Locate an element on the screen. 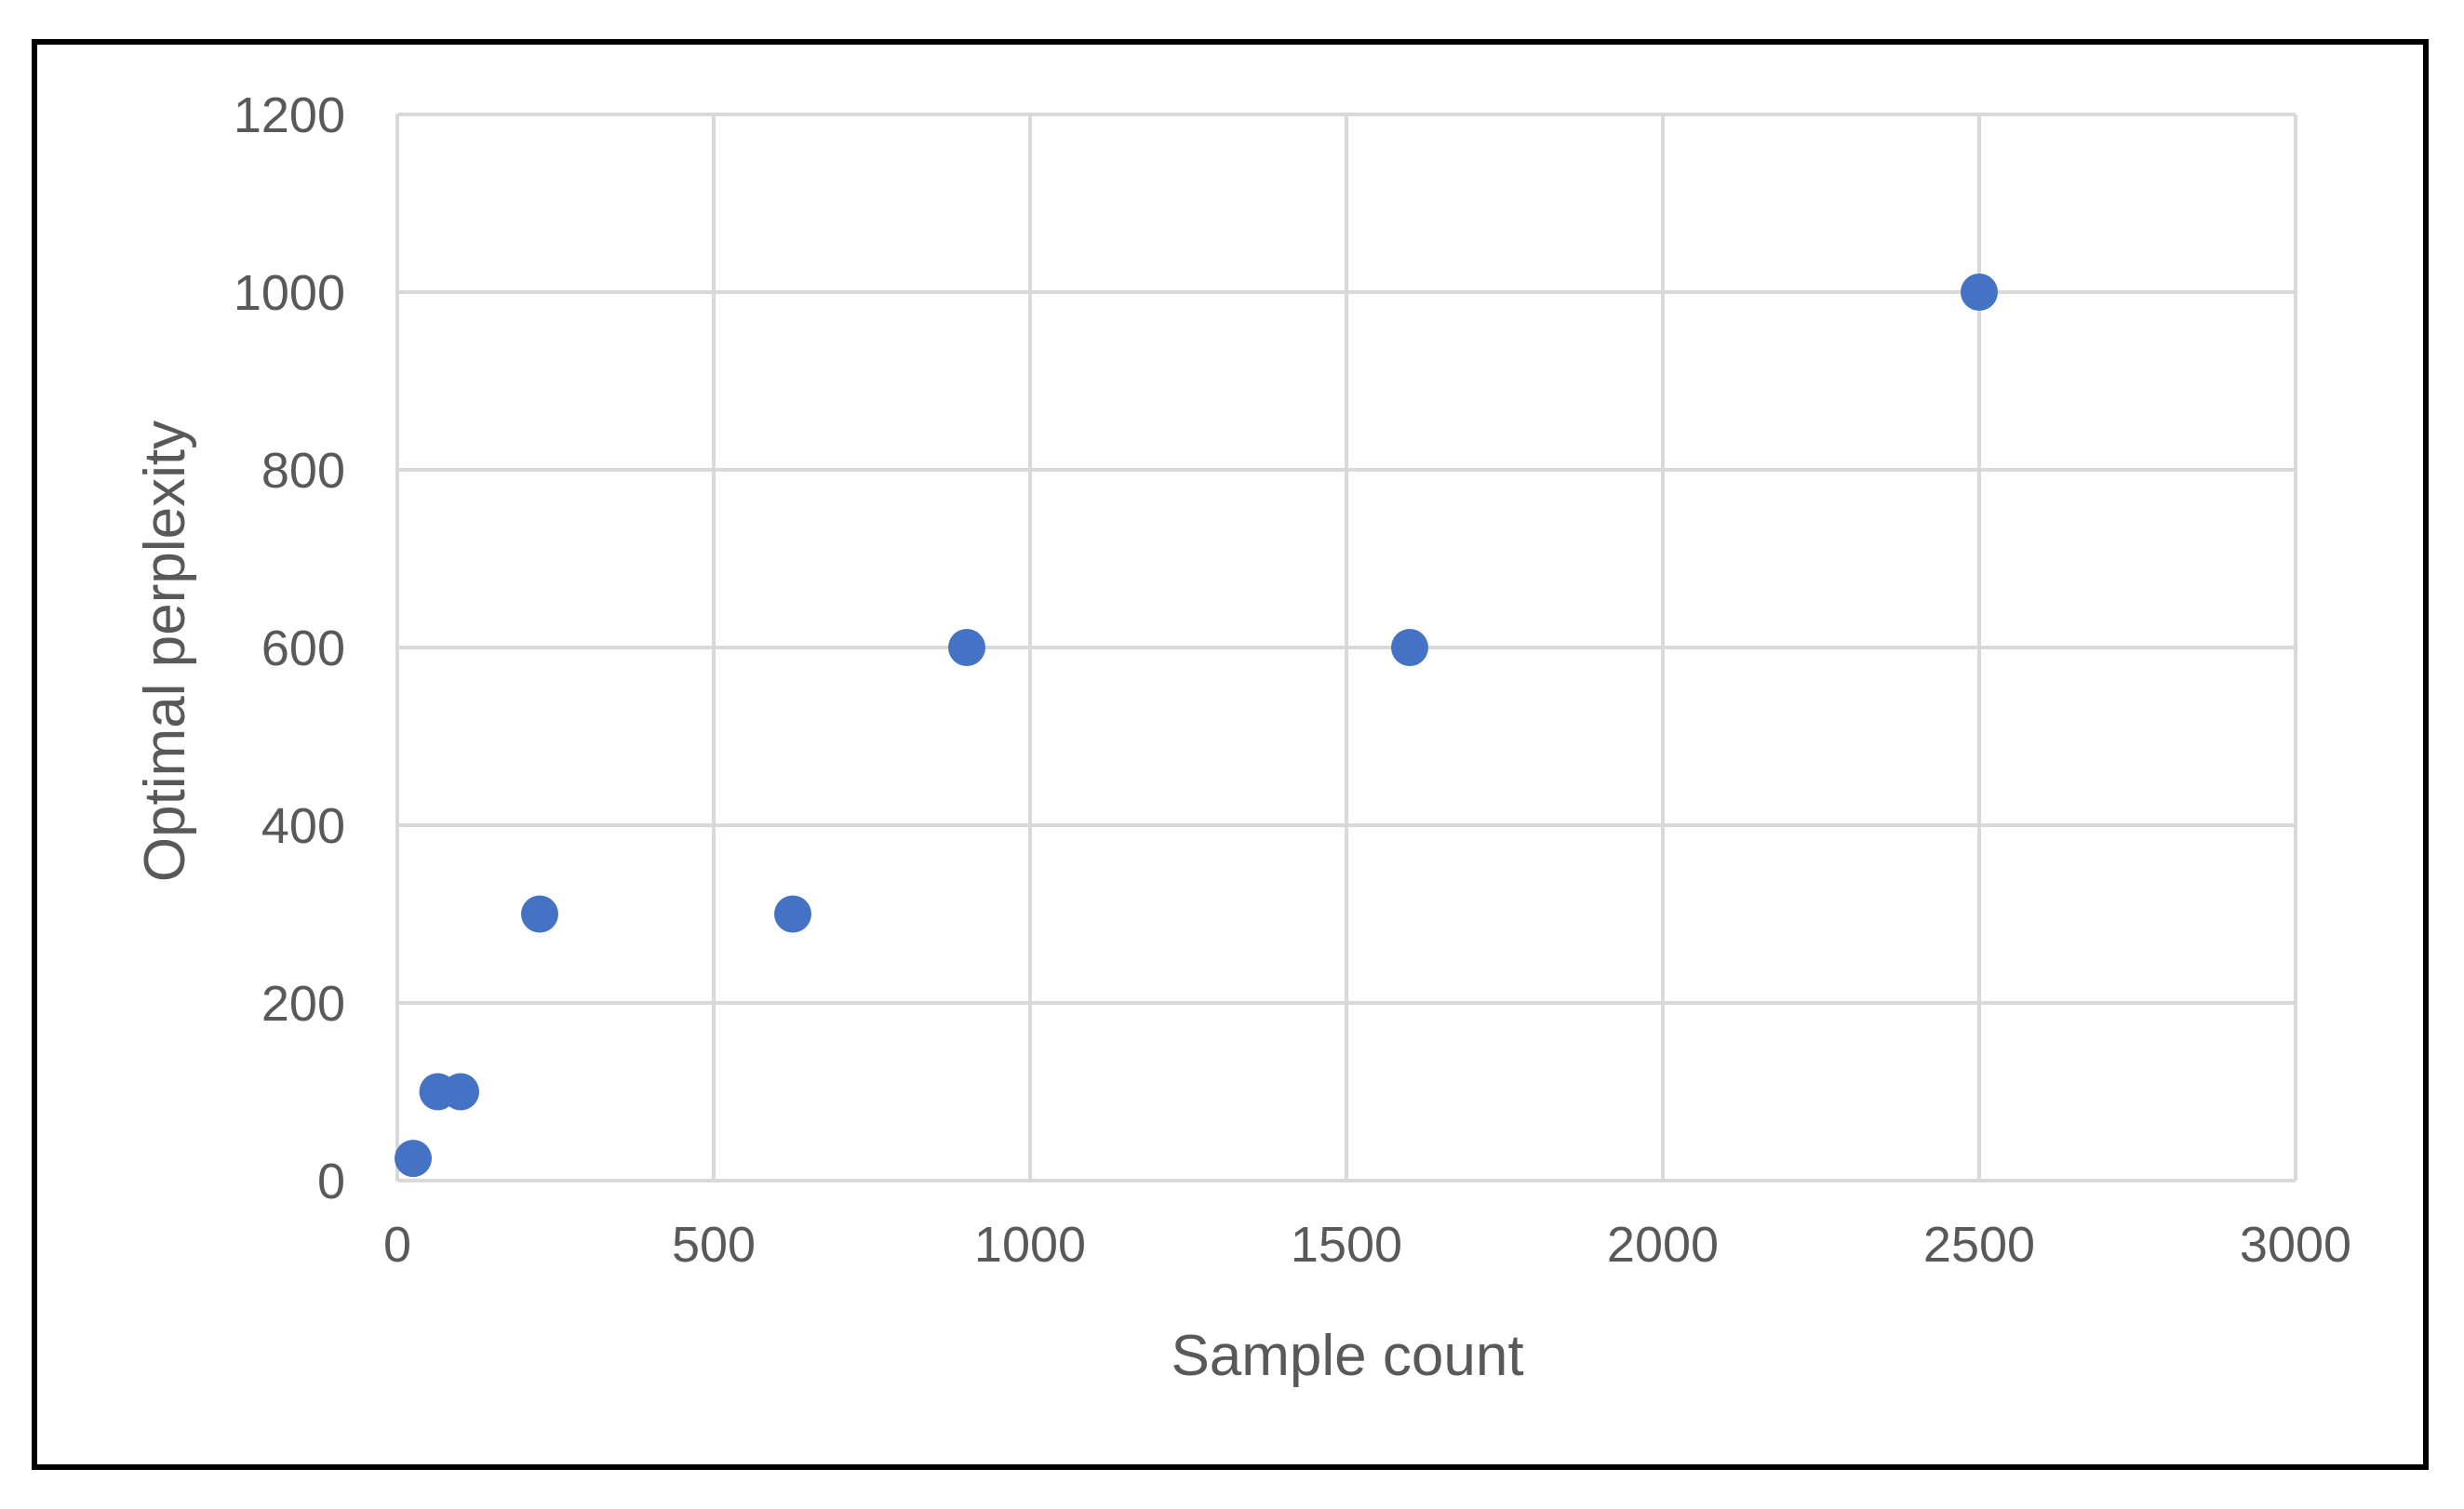 The image size is (2464, 1509). x-tick-label: 1500 is located at coordinates (1346, 1245).